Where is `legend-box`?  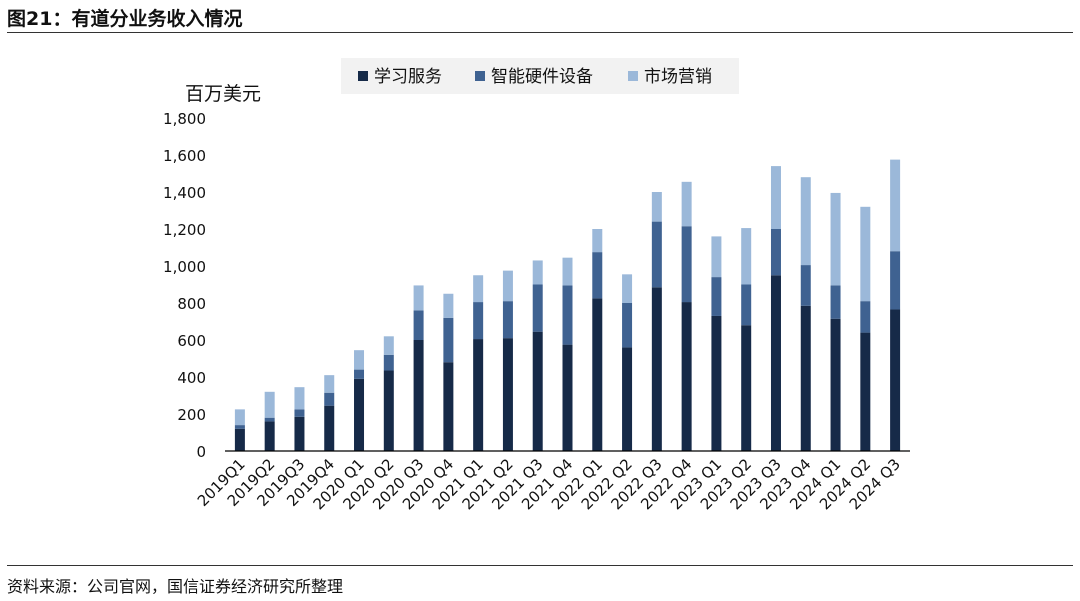
legend-box is located at coordinates (540, 76).